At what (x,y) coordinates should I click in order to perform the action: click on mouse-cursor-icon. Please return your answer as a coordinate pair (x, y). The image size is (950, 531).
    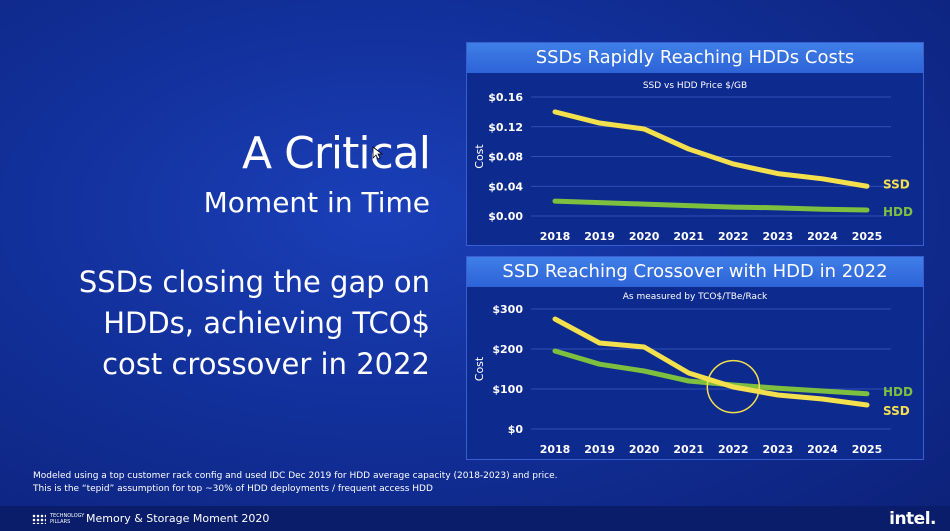
    Looking at the image, I should click on (378, 153).